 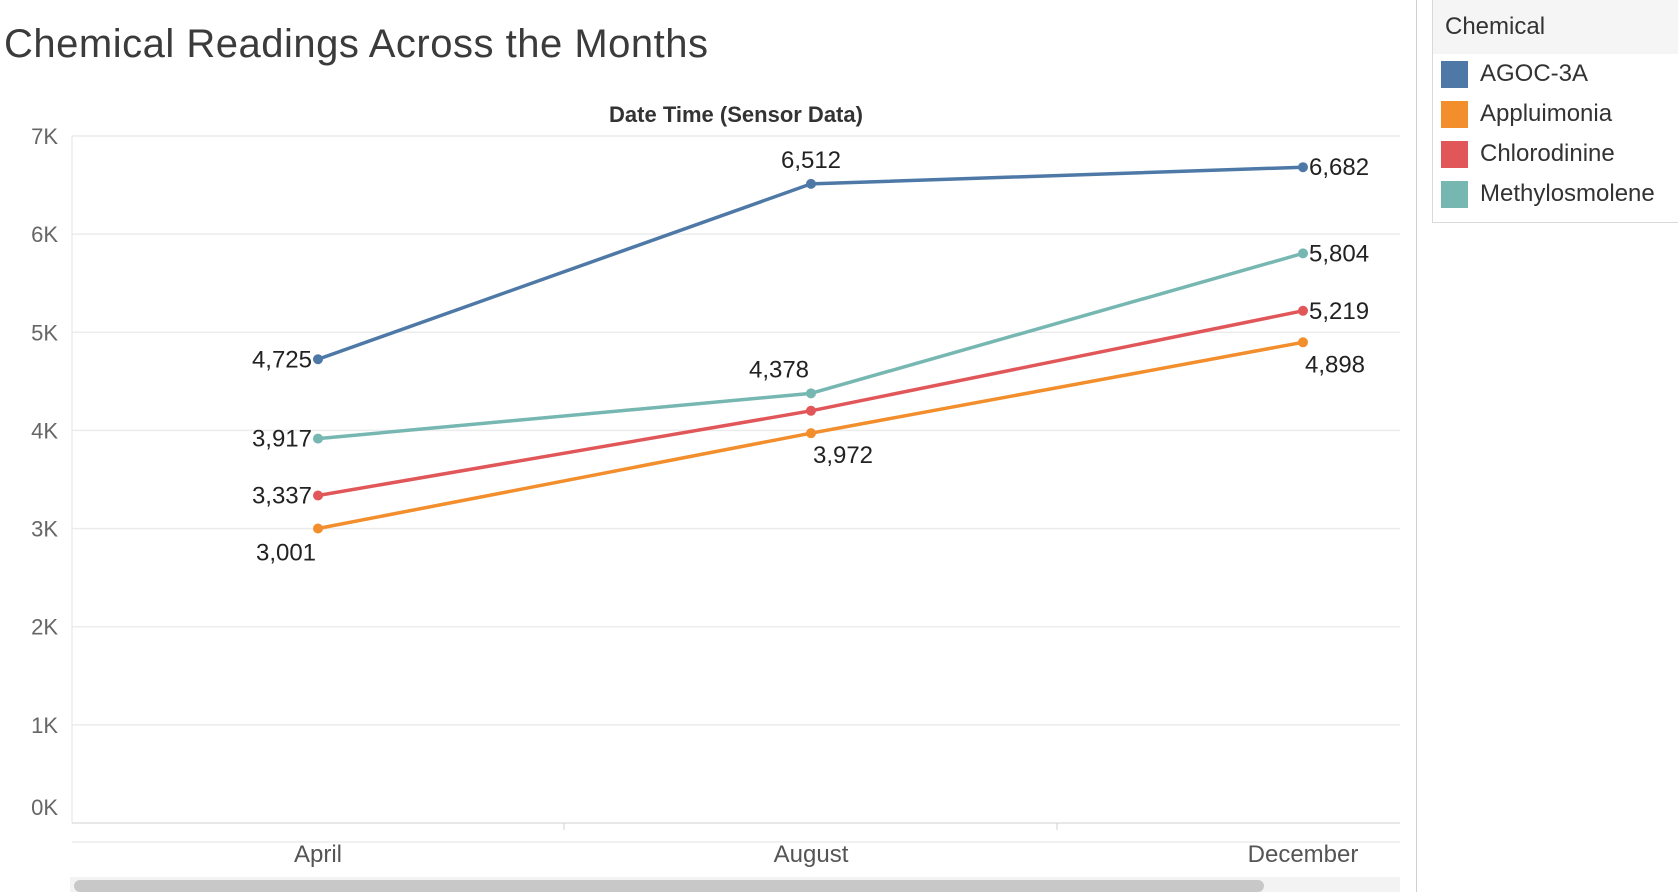 I want to click on panel-divider, so click(x=1416, y=446).